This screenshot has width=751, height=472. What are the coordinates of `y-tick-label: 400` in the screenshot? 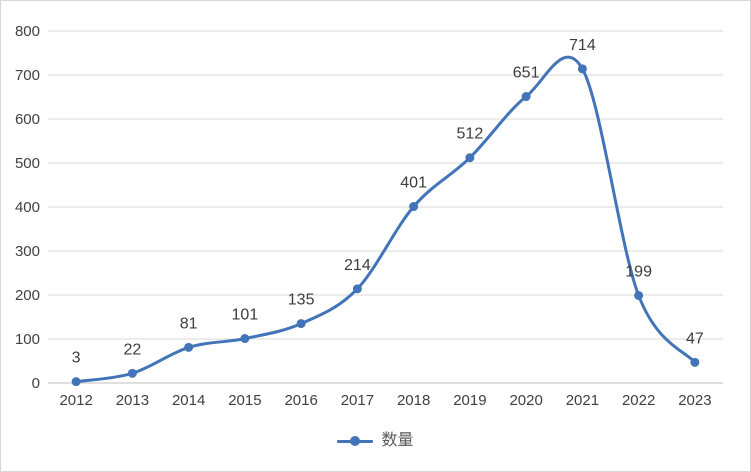 It's located at (27, 207).